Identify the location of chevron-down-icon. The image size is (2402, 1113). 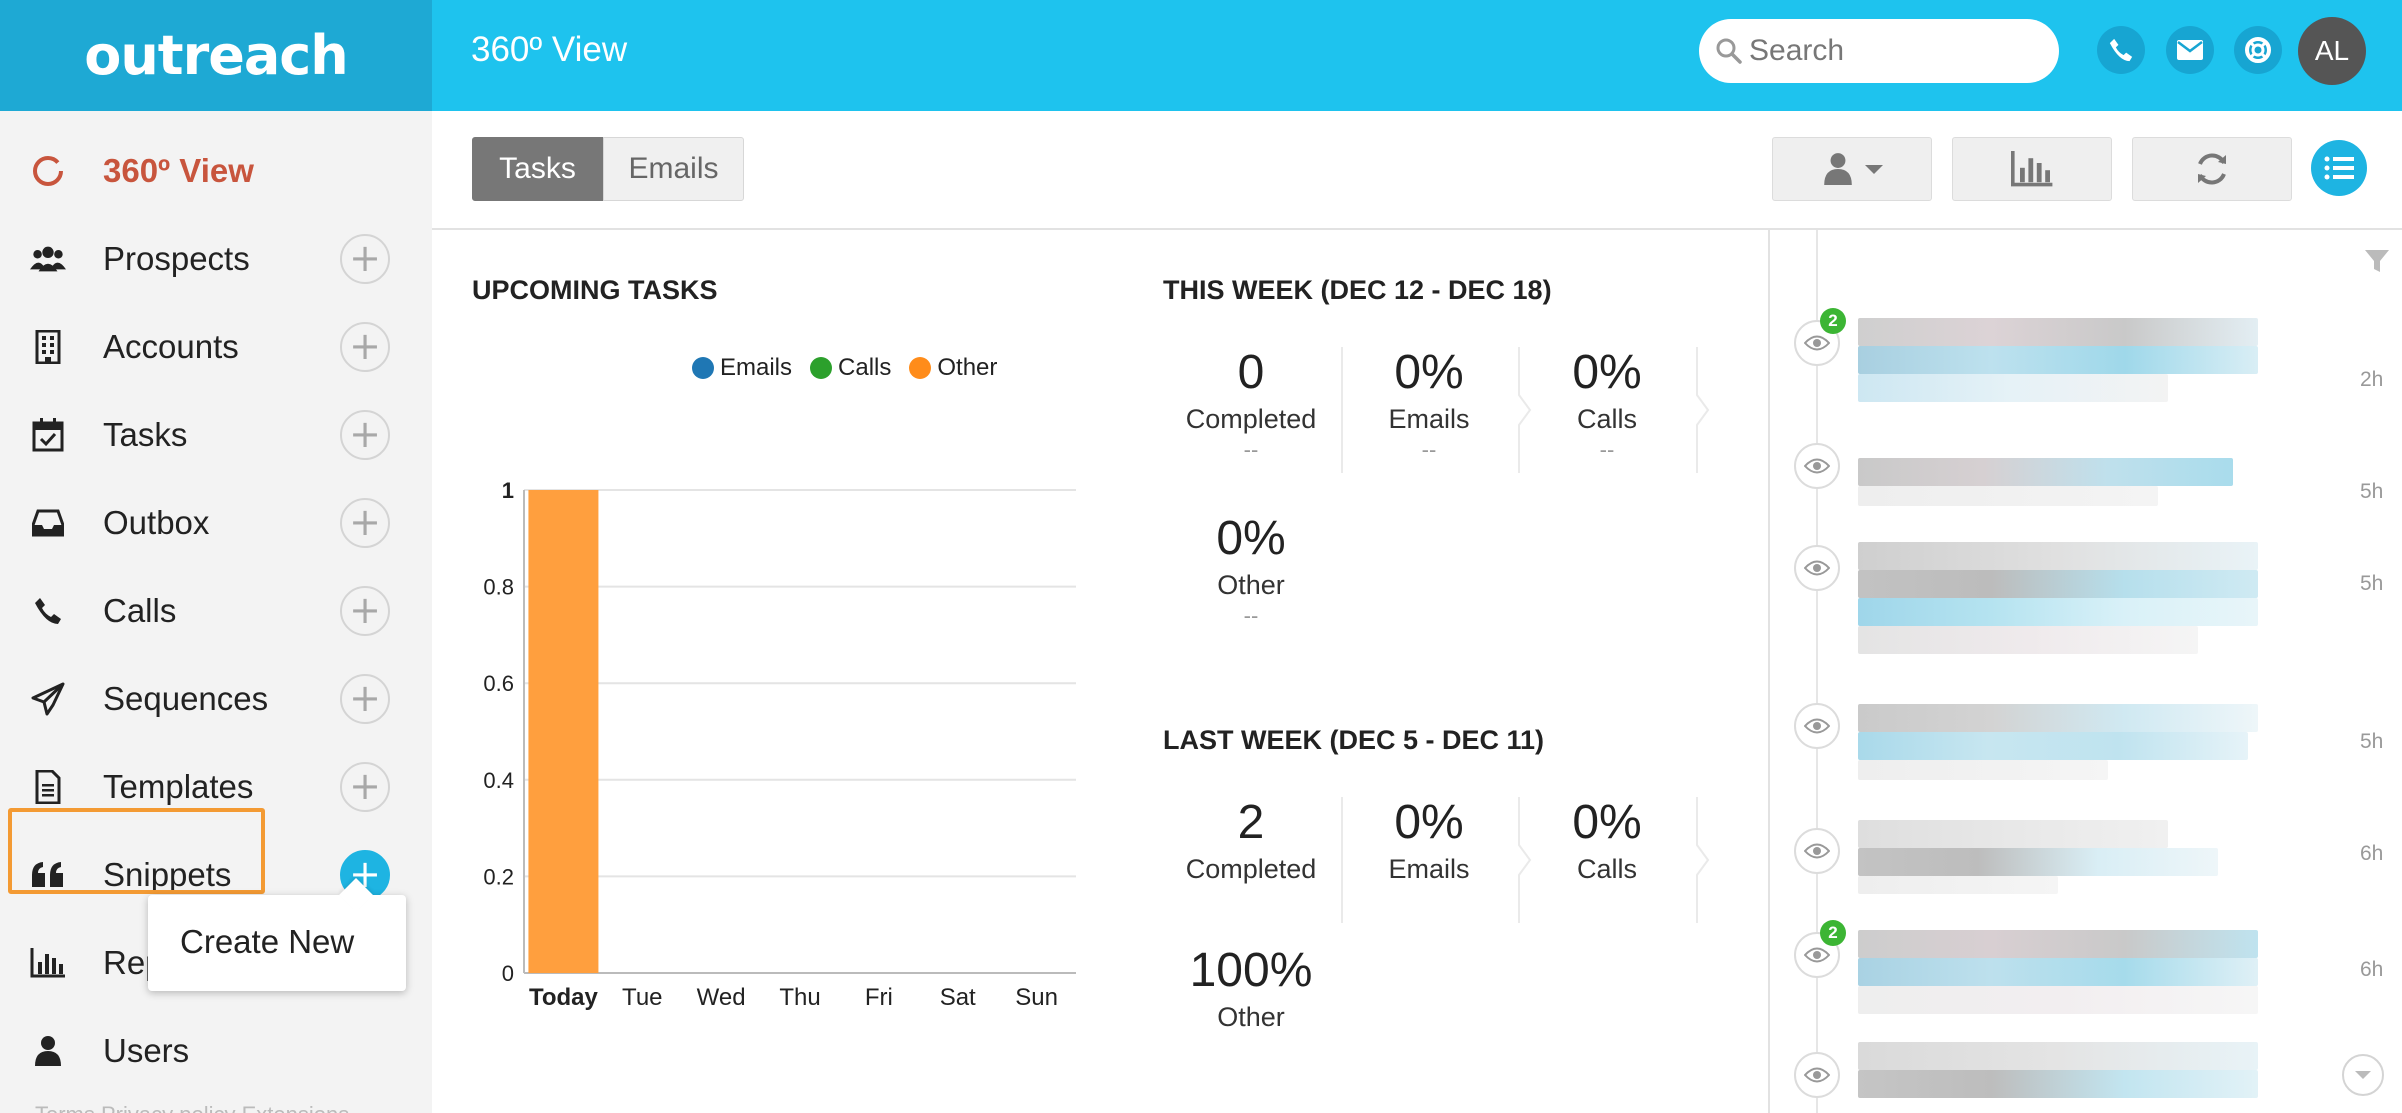
(2363, 1075).